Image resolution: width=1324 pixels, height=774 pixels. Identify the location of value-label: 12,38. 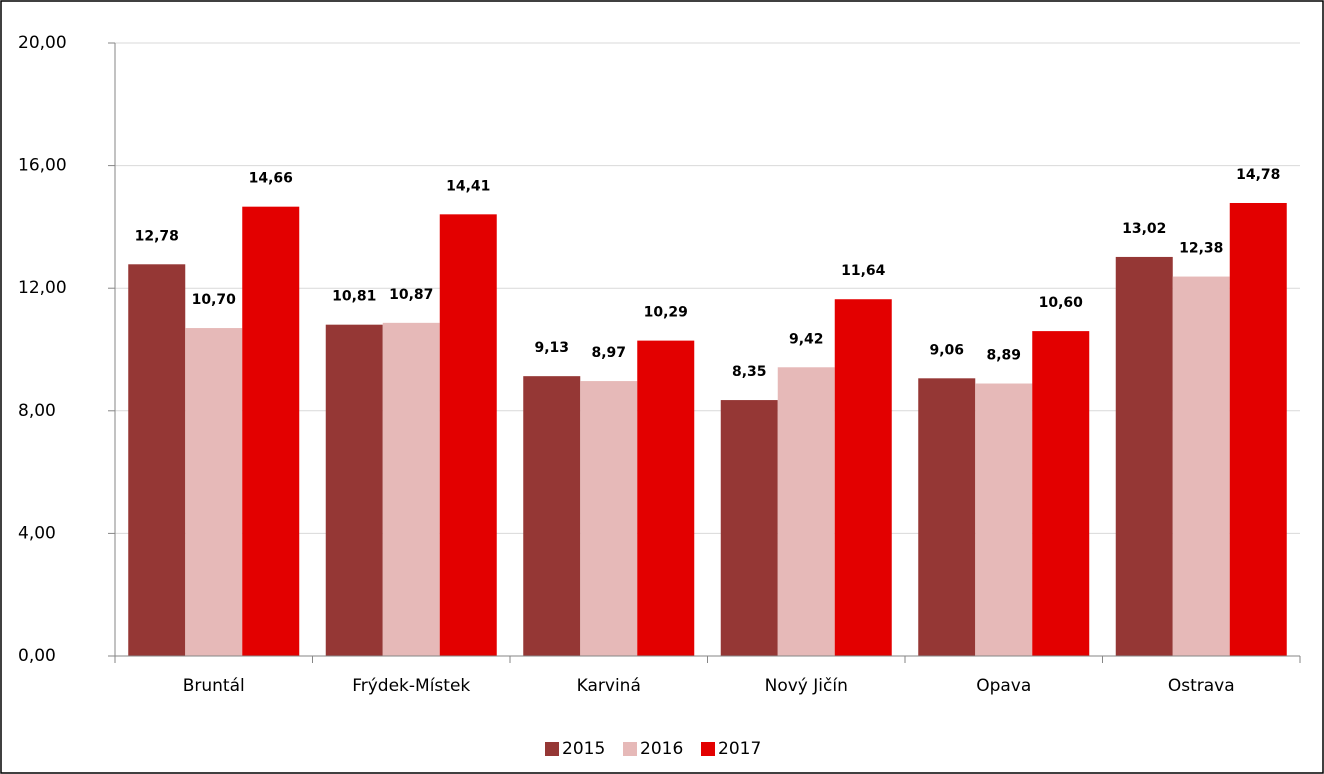
(1201, 249).